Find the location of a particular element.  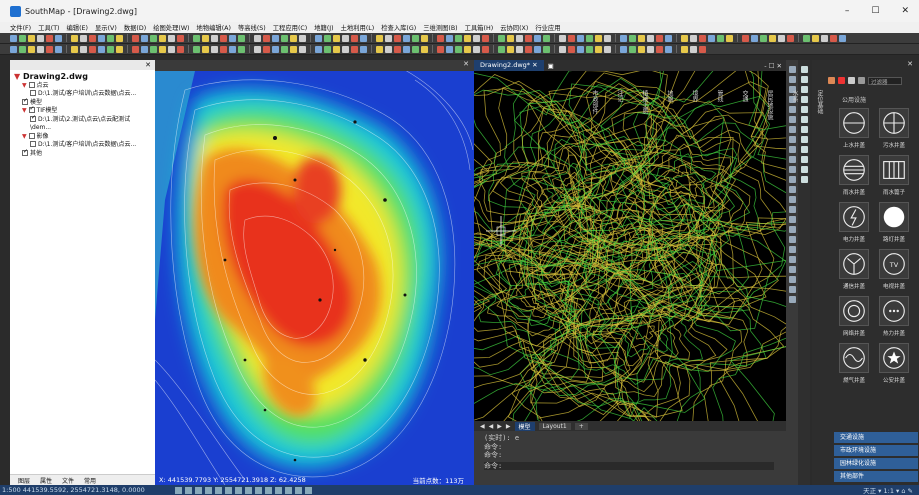

favorite-icon is located at coordinates (841, 80).